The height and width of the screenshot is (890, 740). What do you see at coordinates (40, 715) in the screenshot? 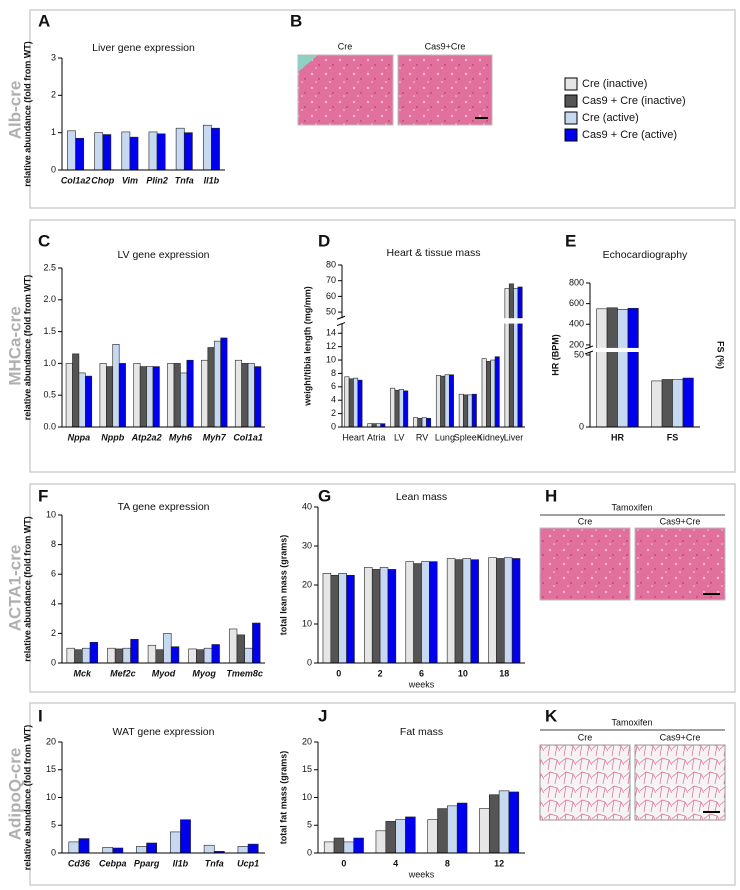
I see `panel-label: I` at bounding box center [40, 715].